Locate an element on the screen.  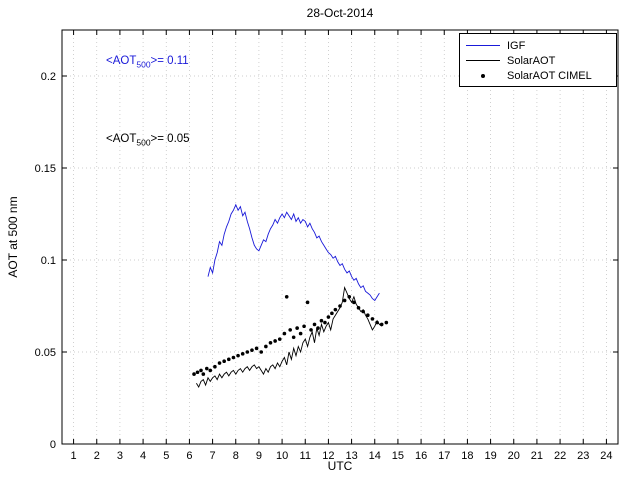
x-tick-label: 19 is located at coordinates (490, 456).